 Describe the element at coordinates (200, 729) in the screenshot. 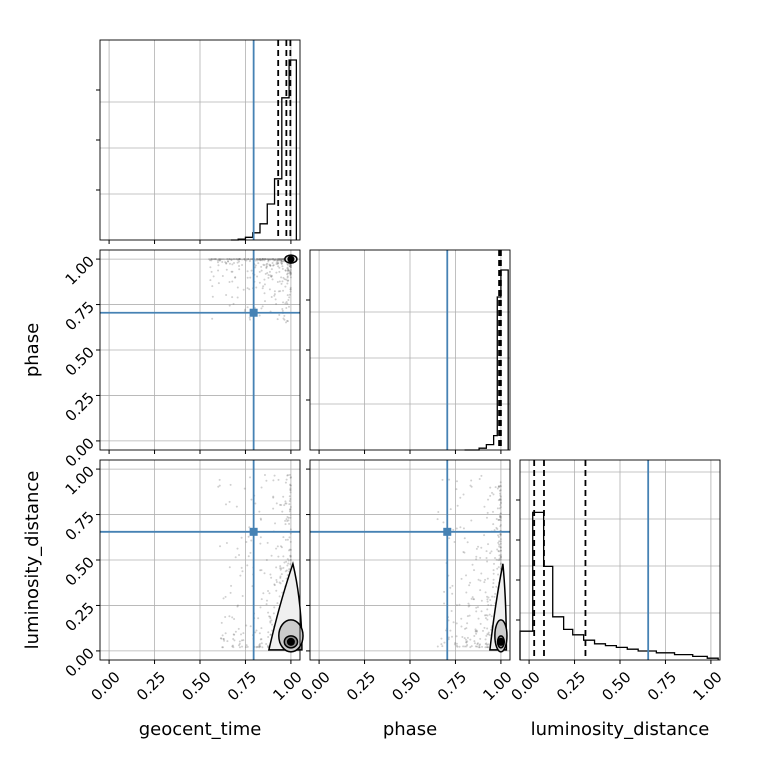

I see `x-axis-label-geocent_time: geocent_time` at that location.